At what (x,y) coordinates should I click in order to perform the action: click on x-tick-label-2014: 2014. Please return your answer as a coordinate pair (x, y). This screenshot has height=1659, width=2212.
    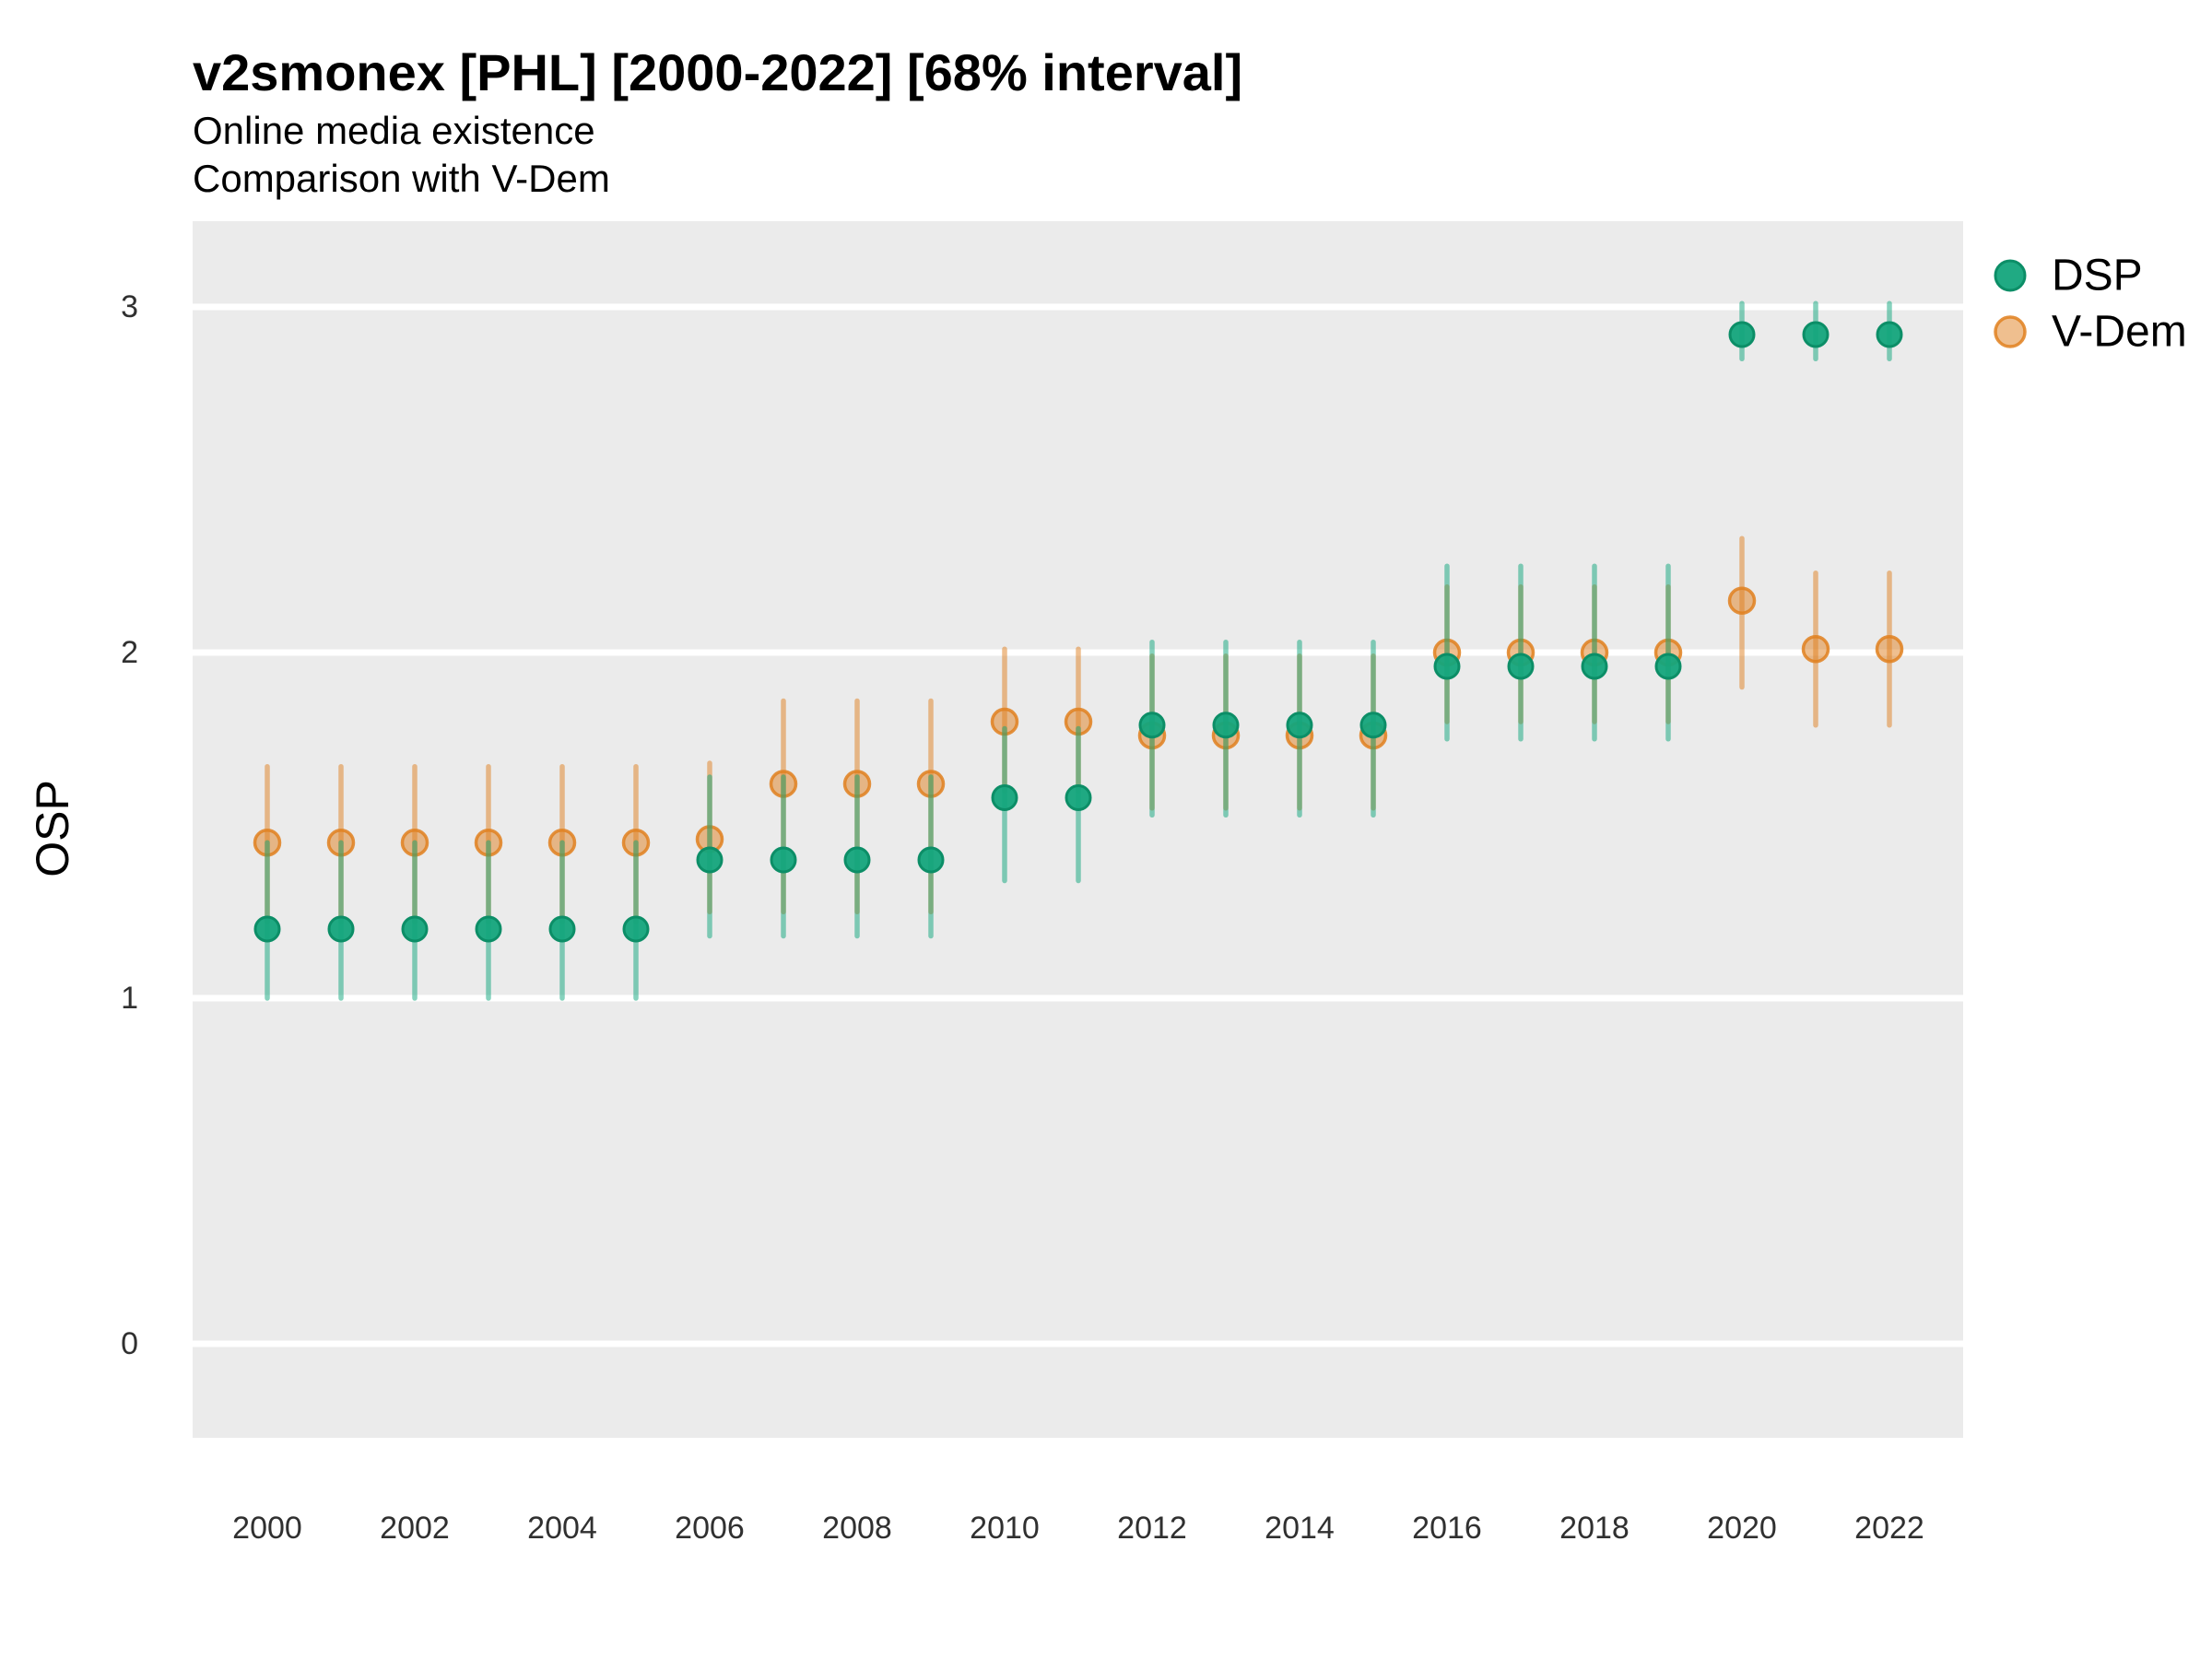
    Looking at the image, I should click on (1300, 1528).